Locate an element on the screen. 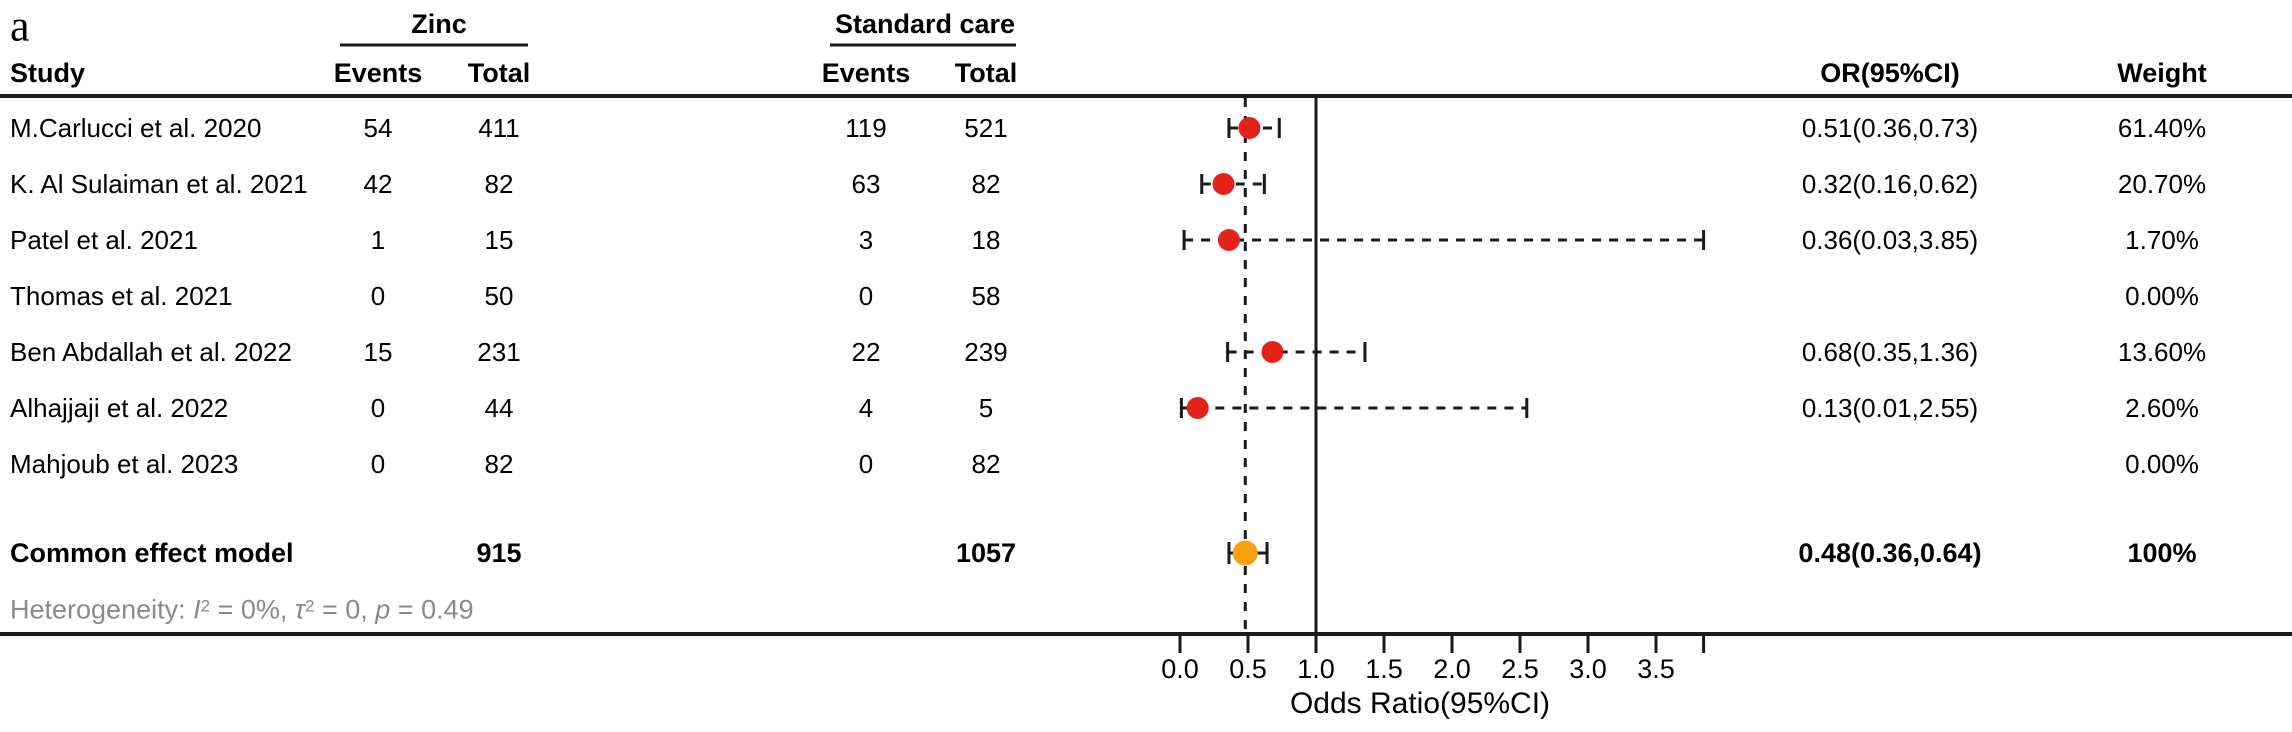  axis-tick-label: 3.5 is located at coordinates (1656, 669).